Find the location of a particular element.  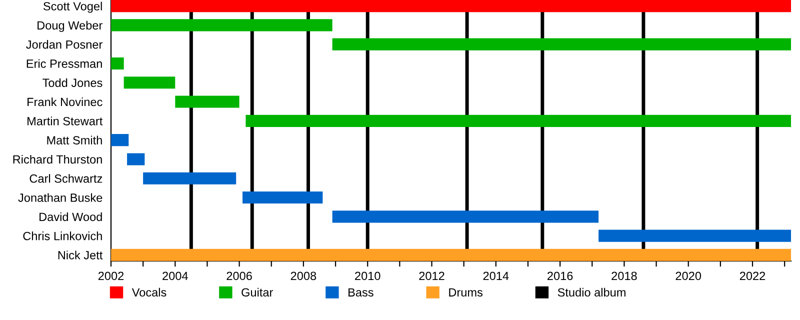

x-tick-label: 2022 is located at coordinates (753, 276).